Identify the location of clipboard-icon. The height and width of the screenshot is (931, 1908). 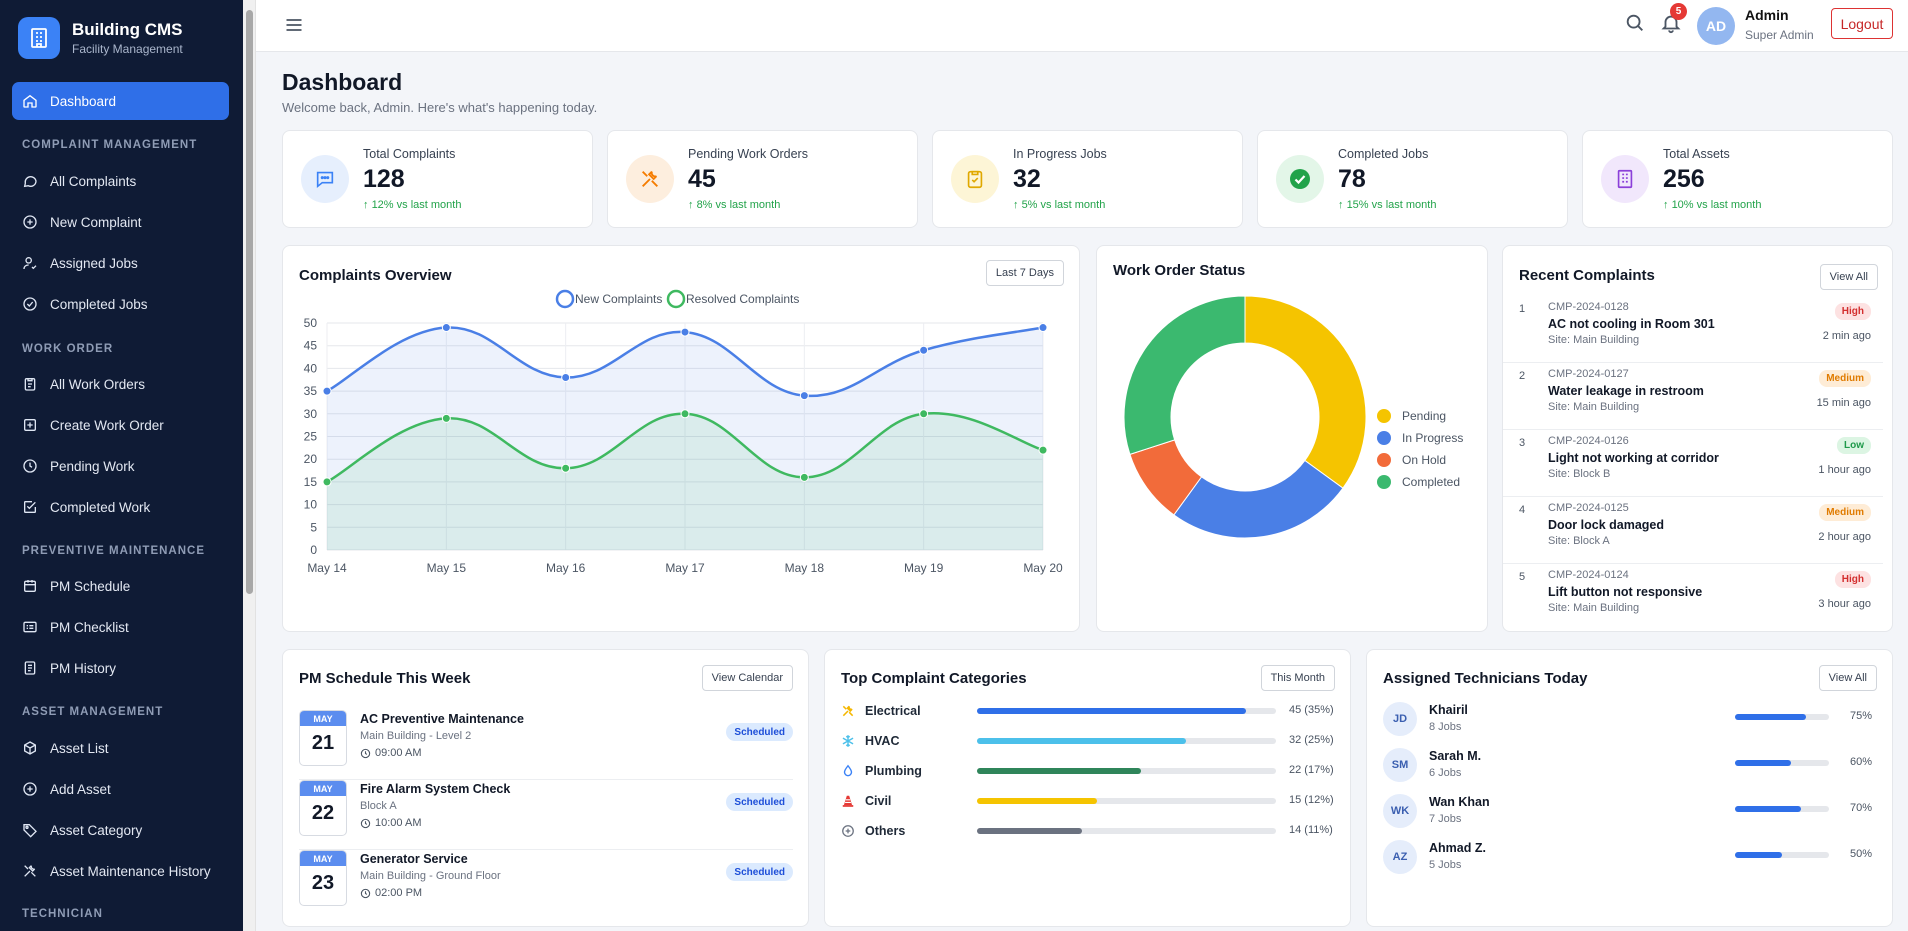
(30, 384).